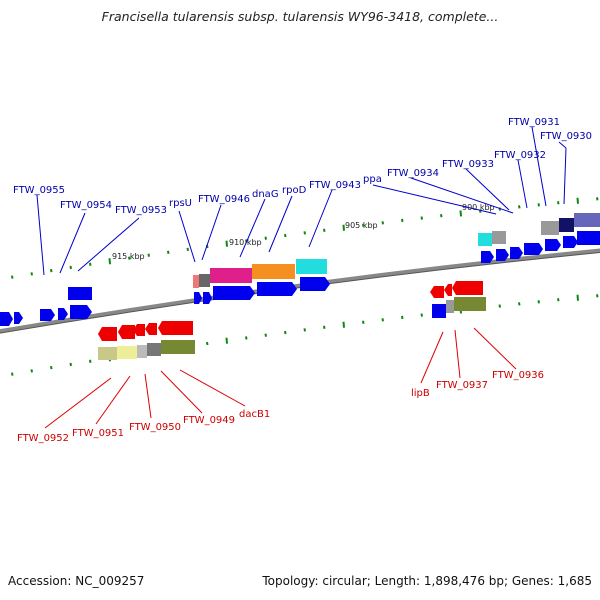  I want to click on gene-label: FTW_0951, so click(98, 433).